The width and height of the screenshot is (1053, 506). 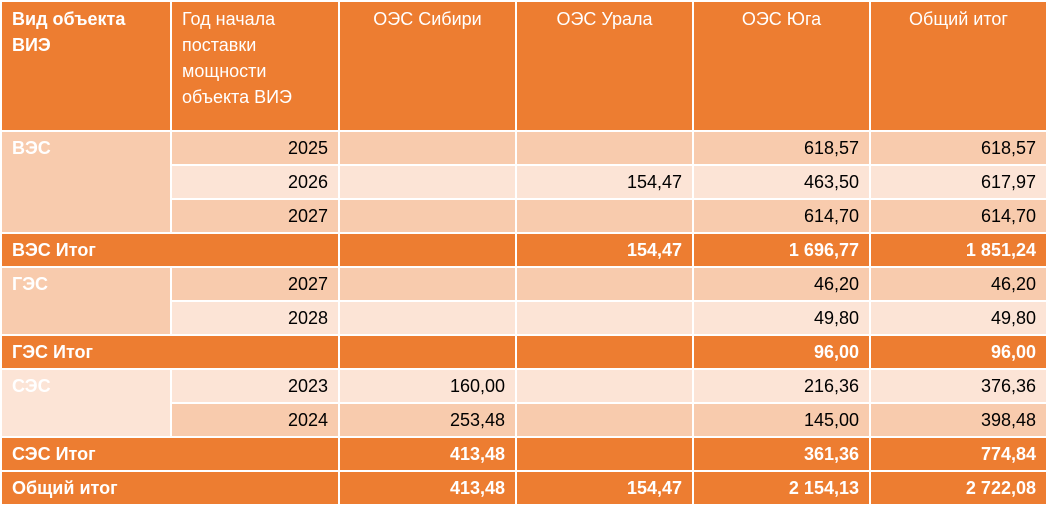 I want to click on subtotal-label: СЭС Итог, so click(x=170, y=454).